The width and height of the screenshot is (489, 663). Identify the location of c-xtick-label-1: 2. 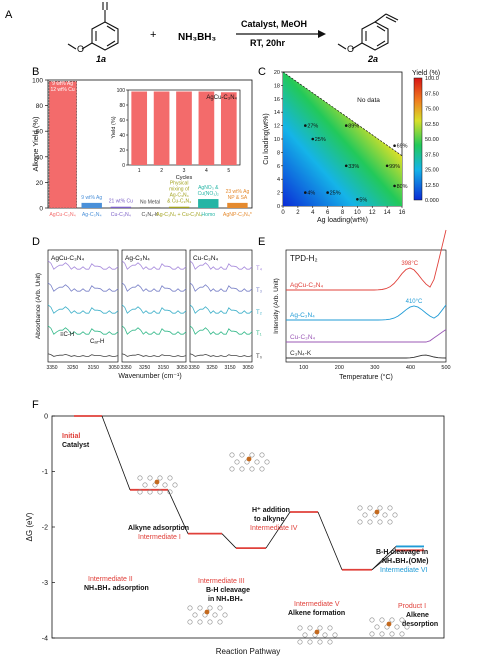
(298, 213).